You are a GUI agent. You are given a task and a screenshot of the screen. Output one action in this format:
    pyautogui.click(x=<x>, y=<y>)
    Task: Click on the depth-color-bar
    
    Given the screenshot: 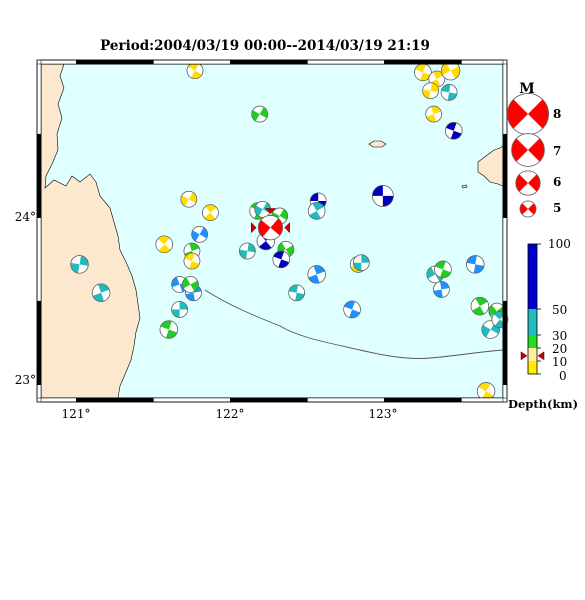 What is the action you would take?
    pyautogui.click(x=534, y=309)
    